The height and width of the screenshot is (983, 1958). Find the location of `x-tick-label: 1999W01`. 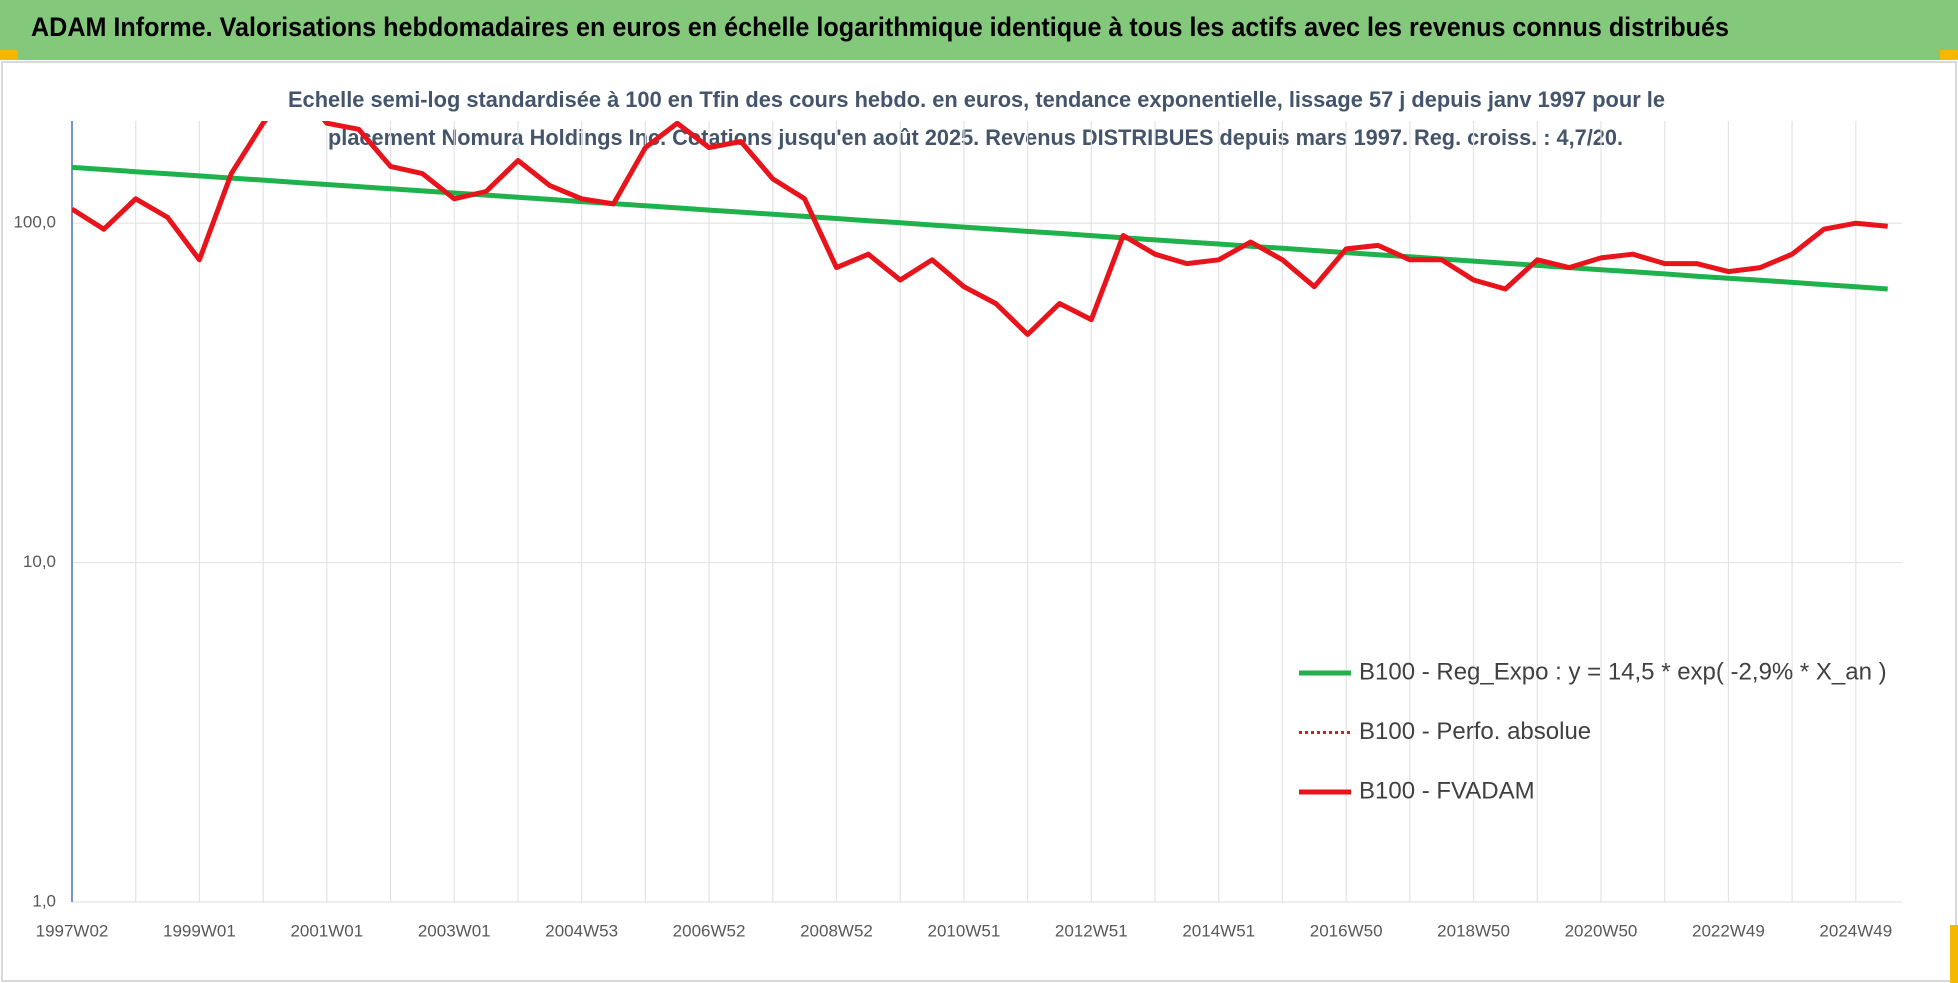

x-tick-label: 1999W01 is located at coordinates (199, 930).